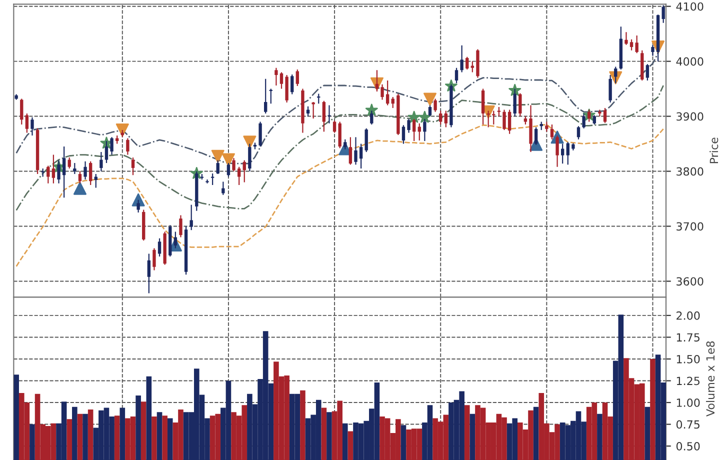  Describe the element at coordinates (688, 446) in the screenshot. I see `y-tick-label: 0.50` at that location.